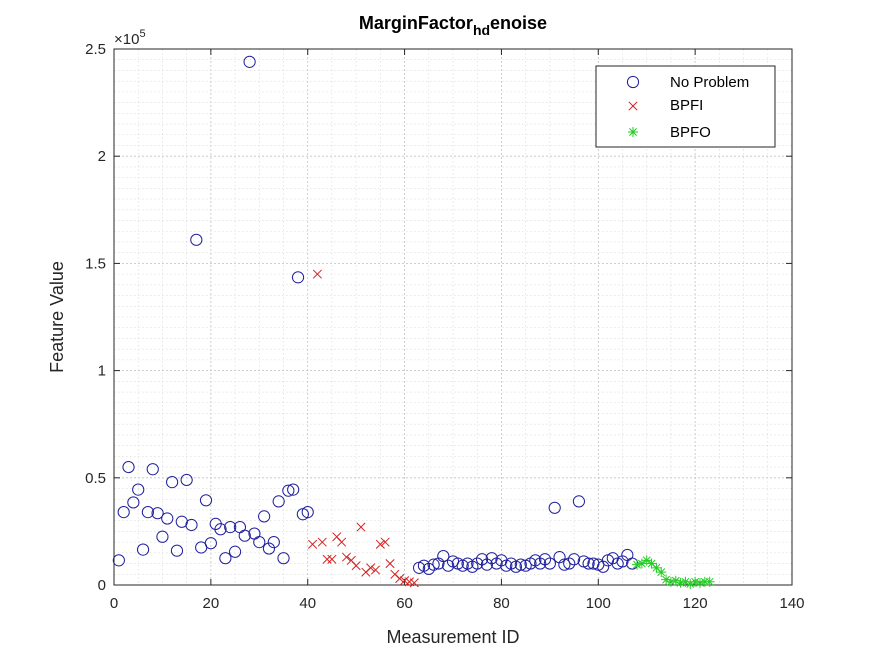 The height and width of the screenshot is (656, 875). What do you see at coordinates (695, 603) in the screenshot?
I see `x-tick-label: 120` at bounding box center [695, 603].